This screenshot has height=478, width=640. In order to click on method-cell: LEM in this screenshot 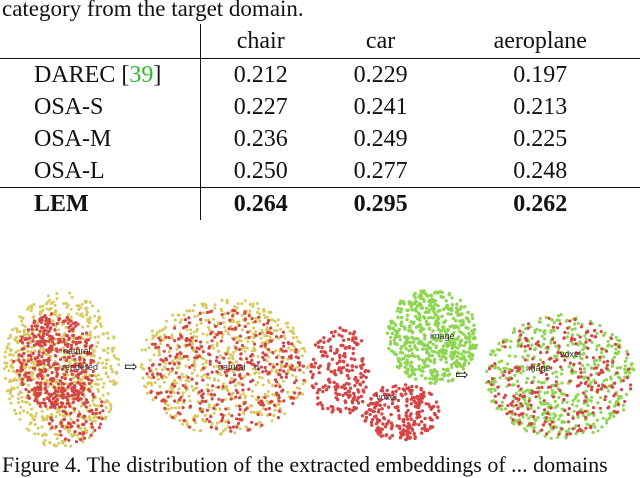, I will do `click(100, 204)`.